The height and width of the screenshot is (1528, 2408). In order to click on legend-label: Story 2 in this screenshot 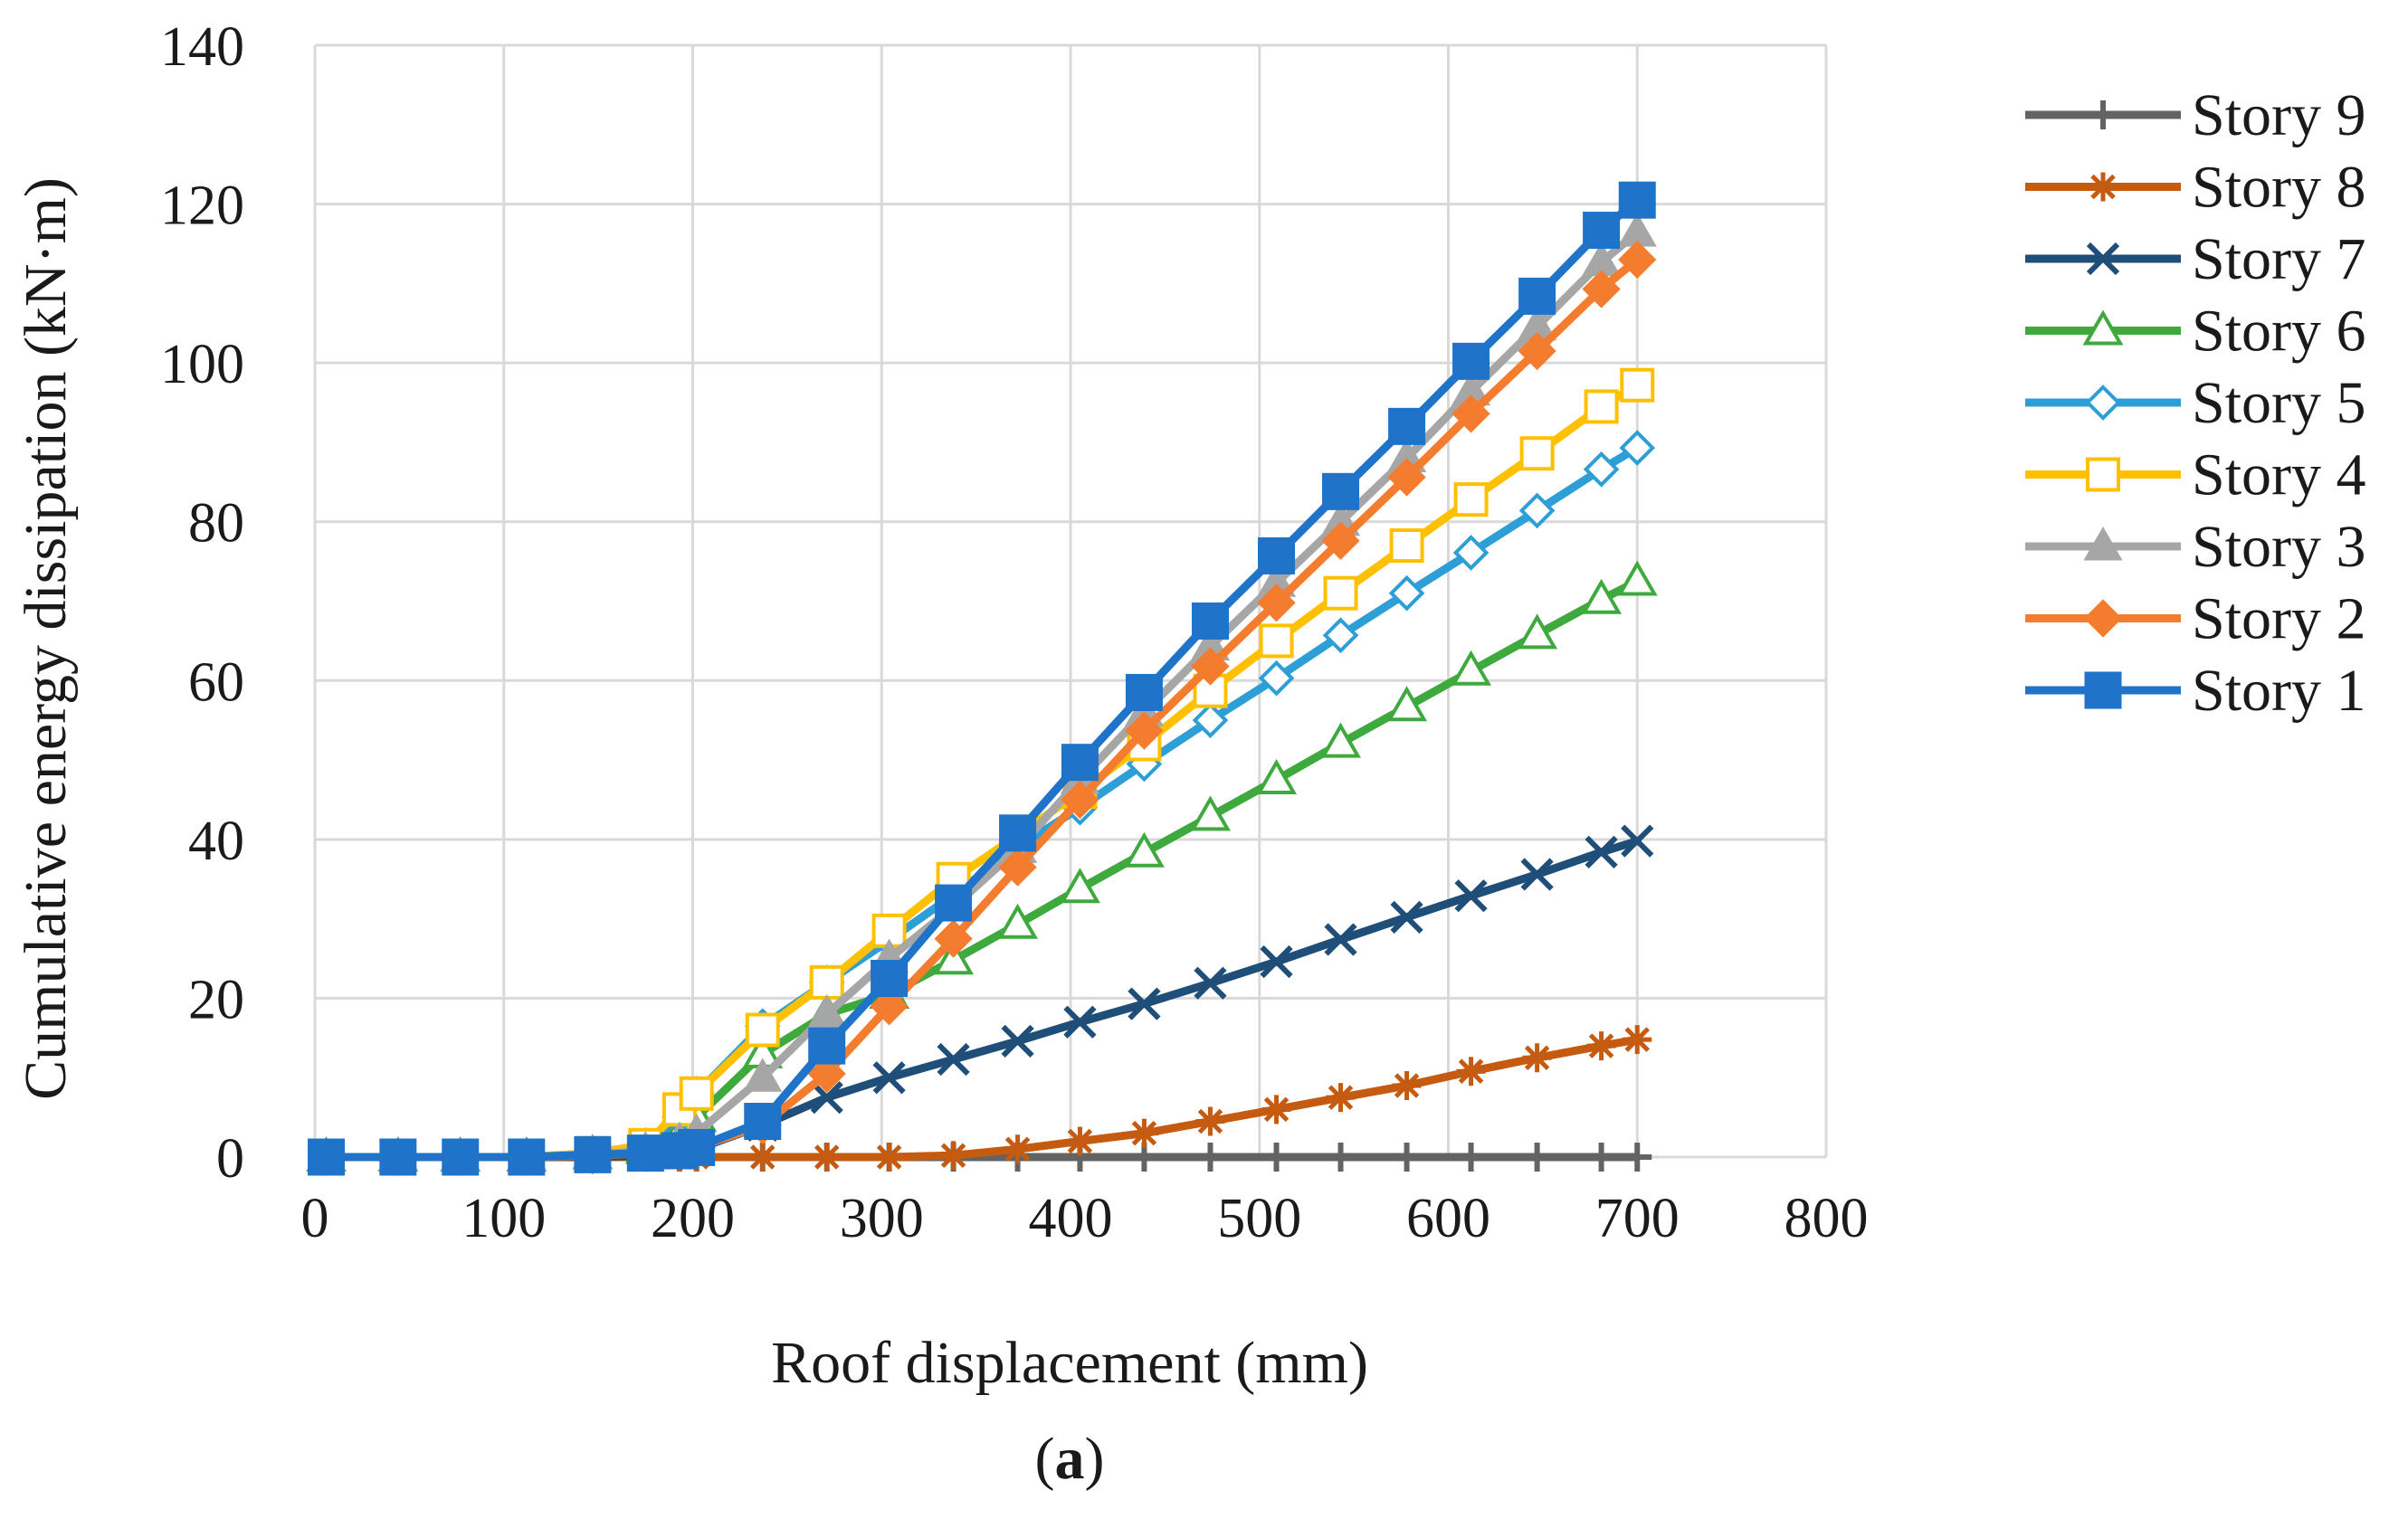, I will do `click(2279, 619)`.